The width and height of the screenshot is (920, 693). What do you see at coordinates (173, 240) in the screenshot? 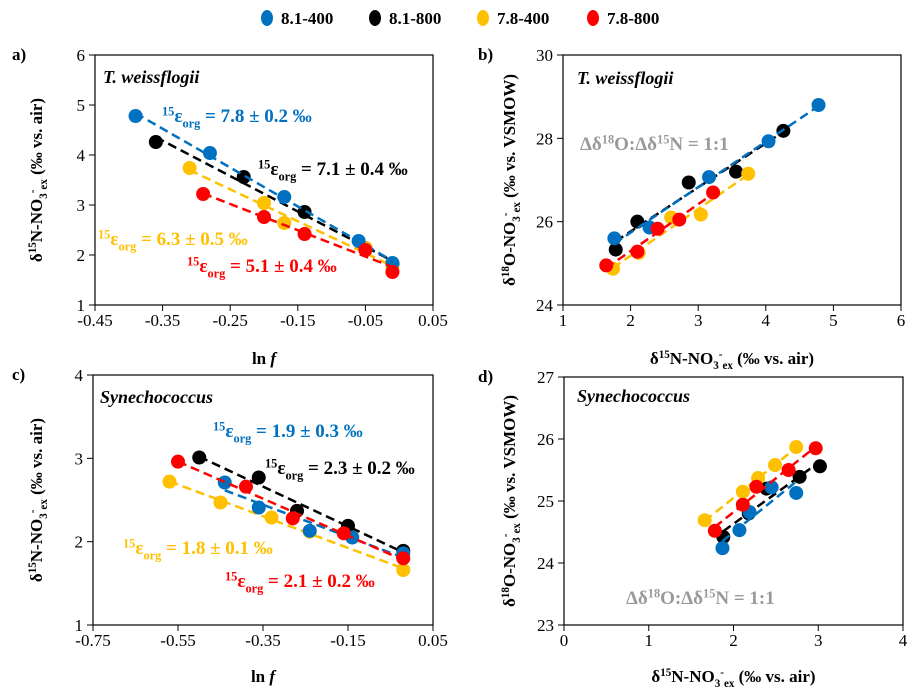
I see `annotation: 15​εorg​ = 6.3 ± 0.5 ‰` at bounding box center [173, 240].